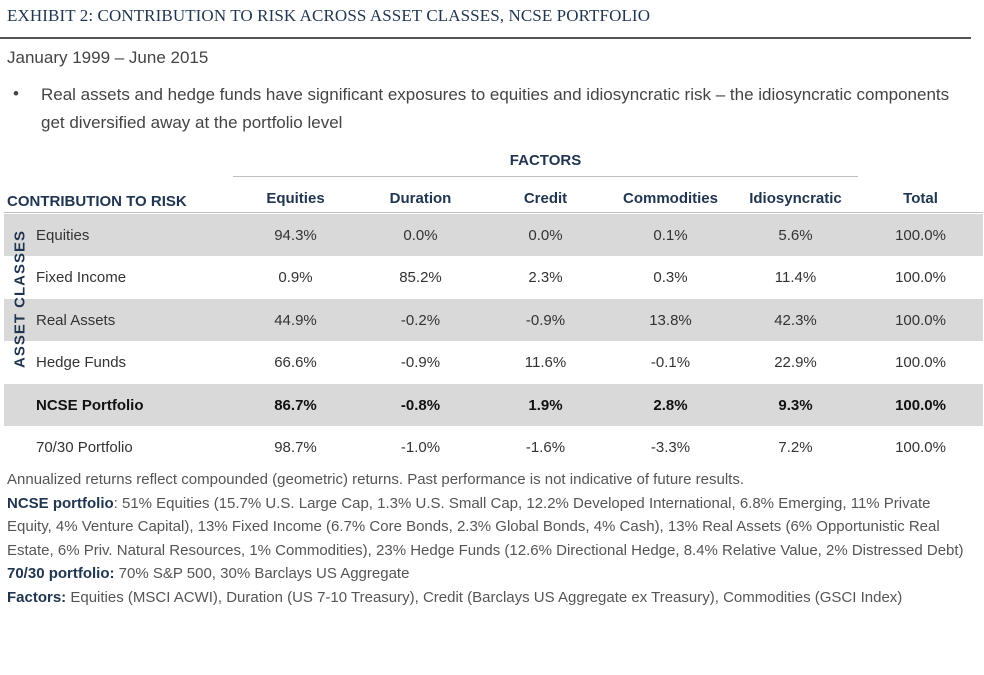 This screenshot has width=984, height=675. Describe the element at coordinates (545, 235) in the screenshot. I see `cell-credit: 0.0%` at that location.